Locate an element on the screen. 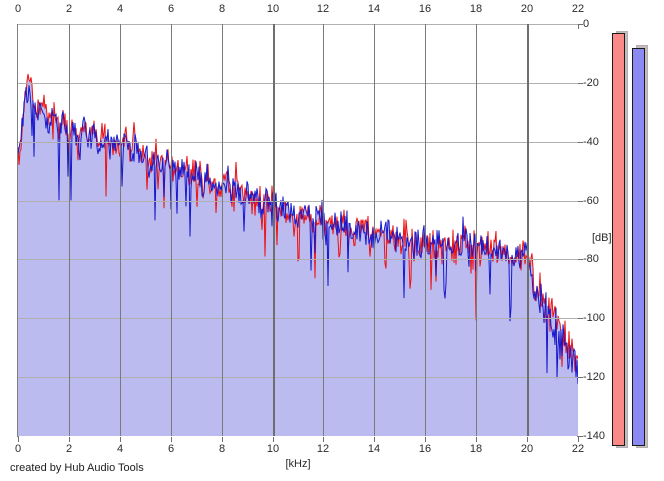 Image resolution: width=664 pixels, height=481 pixels. y-axis-title: [dB] is located at coordinates (602, 238).